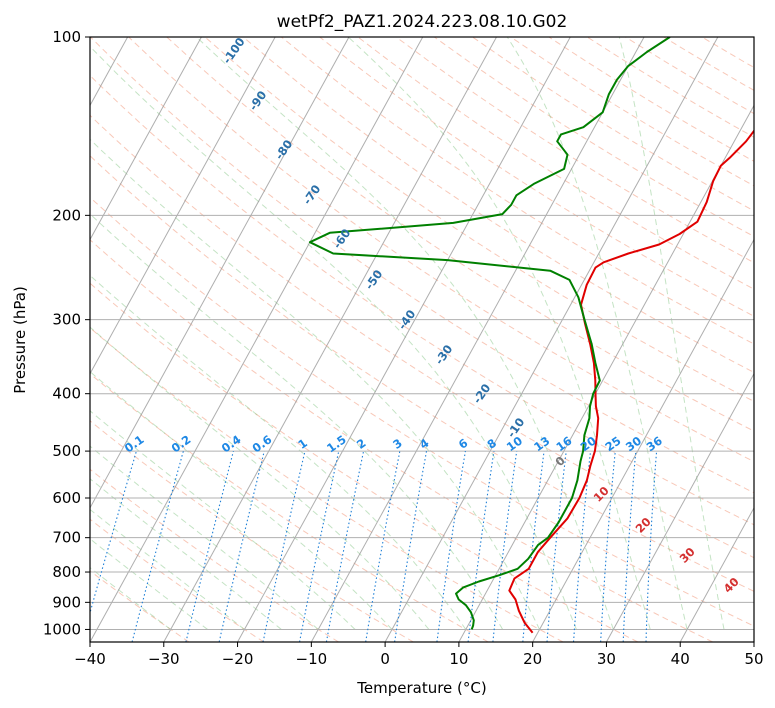  Describe the element at coordinates (66, 572) in the screenshot. I see `y-tick-label: 800` at that location.